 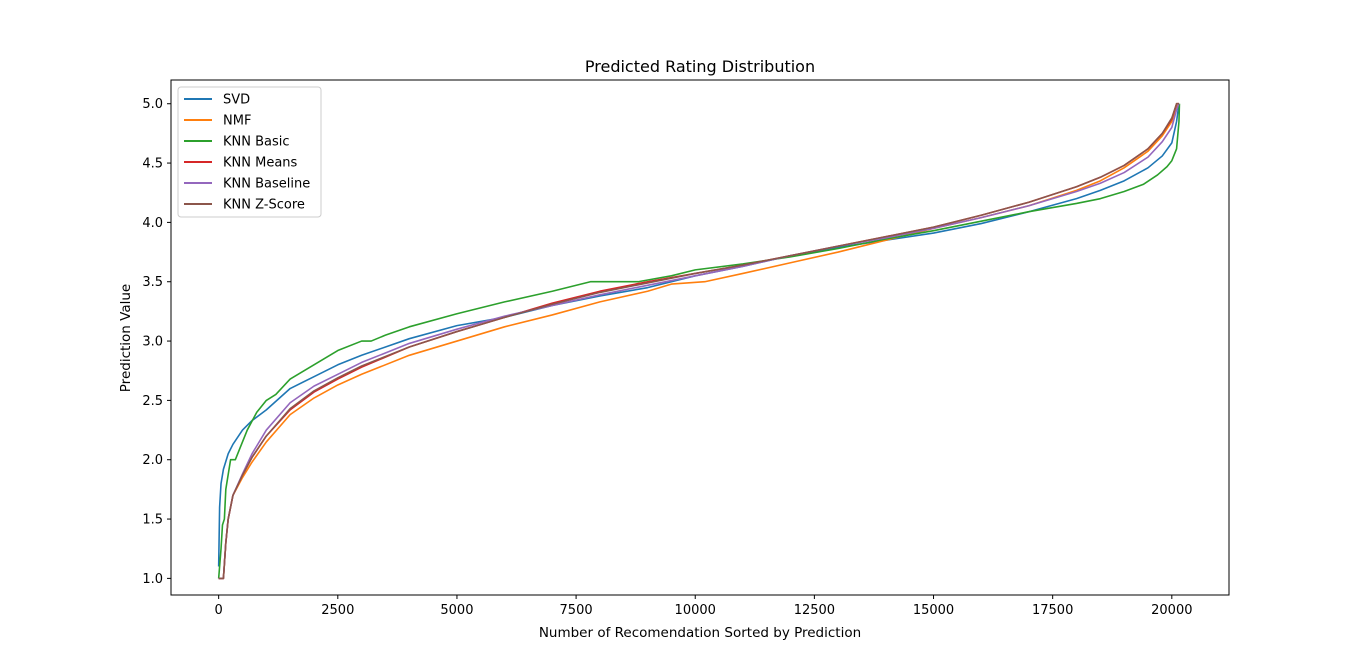 What do you see at coordinates (152, 282) in the screenshot?
I see `y-tick-label: 3.5` at bounding box center [152, 282].